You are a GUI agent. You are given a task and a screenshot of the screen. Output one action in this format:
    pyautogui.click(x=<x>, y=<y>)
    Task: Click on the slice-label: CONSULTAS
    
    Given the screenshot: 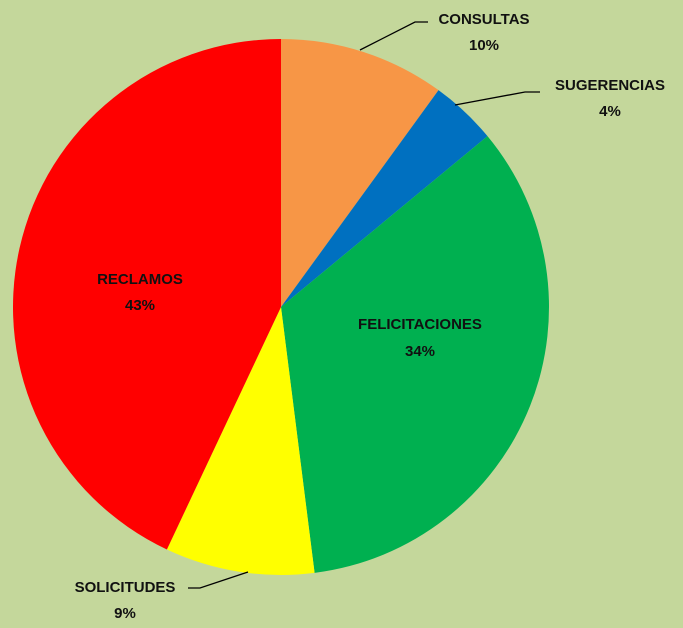 What is the action you would take?
    pyautogui.click(x=483, y=19)
    